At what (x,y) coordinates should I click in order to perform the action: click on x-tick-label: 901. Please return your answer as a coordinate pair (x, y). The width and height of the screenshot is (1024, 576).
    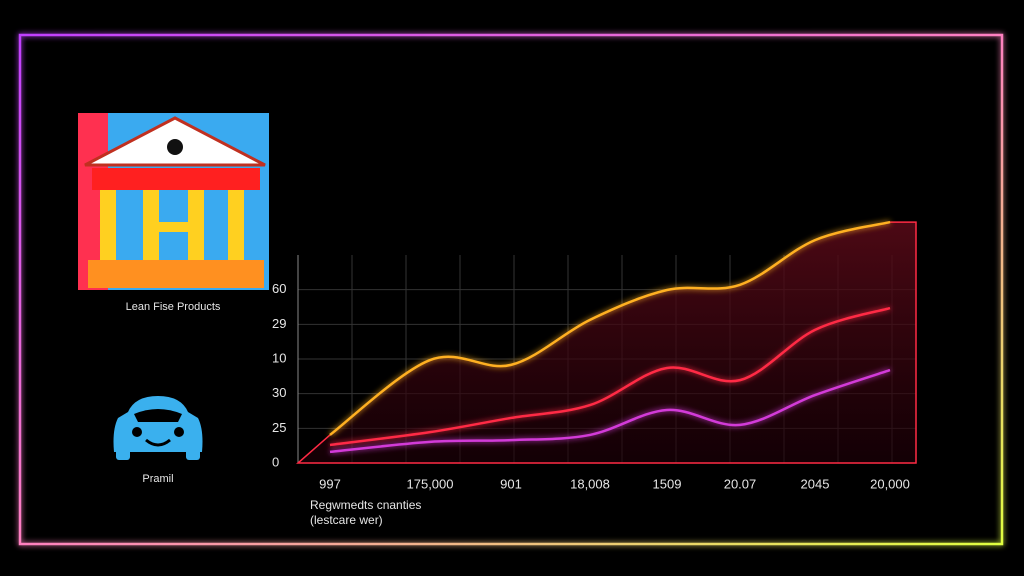
    Looking at the image, I should click on (511, 483).